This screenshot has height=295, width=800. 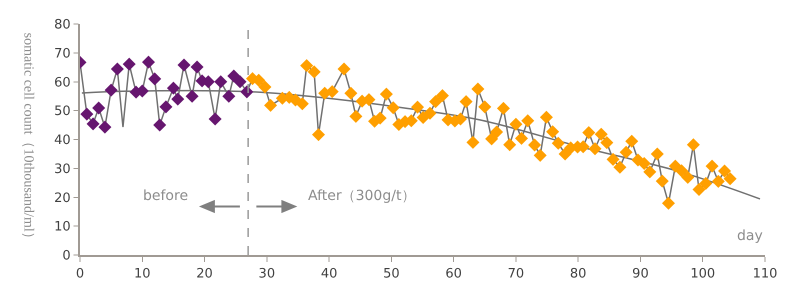 I want to click on x-tick-label: 110, so click(x=765, y=274).